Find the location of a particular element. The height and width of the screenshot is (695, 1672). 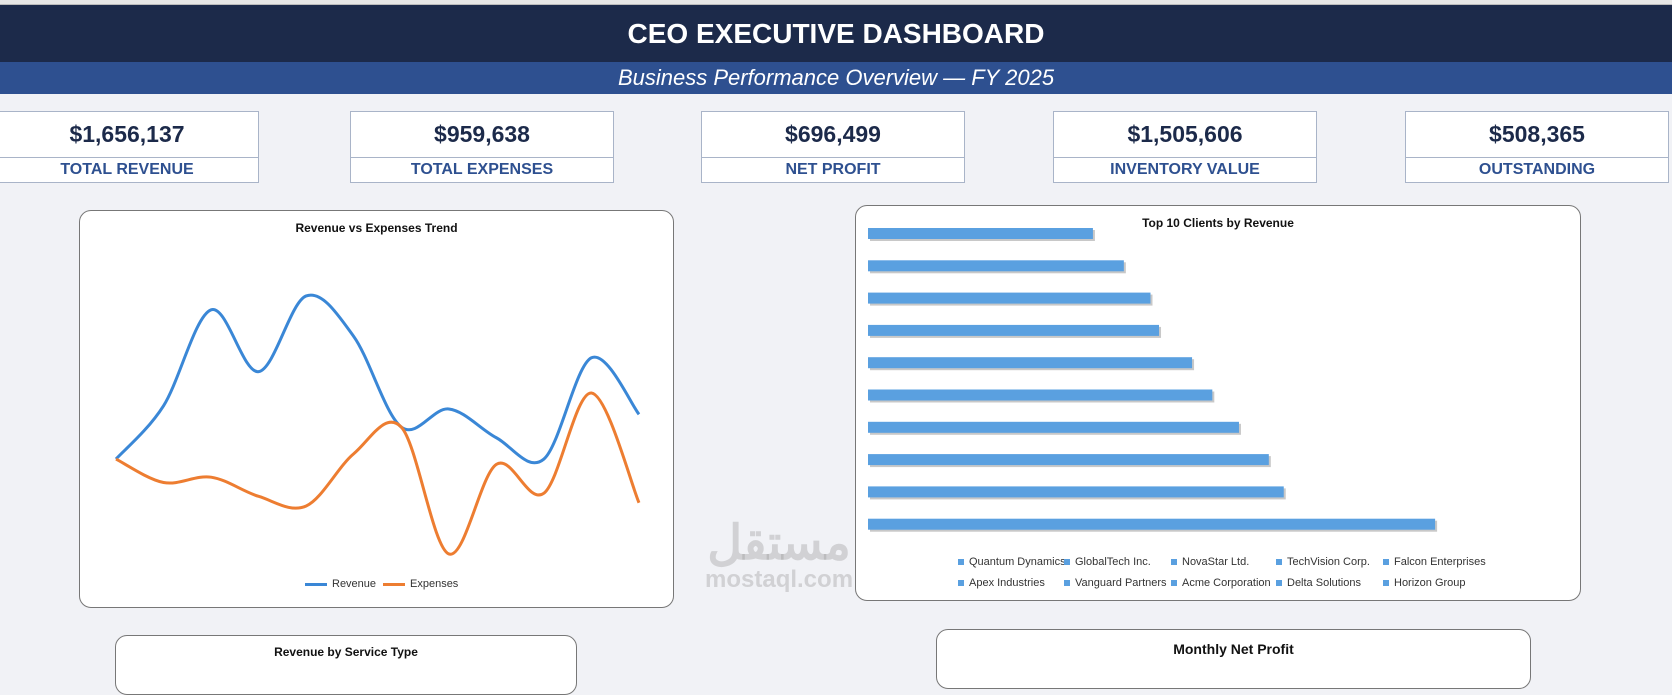

chart-title: Revenue vs Expenses Trend is located at coordinates (376, 228).